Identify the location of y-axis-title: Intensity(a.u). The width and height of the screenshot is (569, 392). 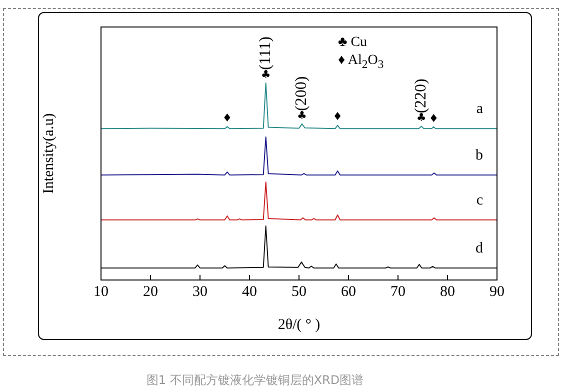
(48, 153).